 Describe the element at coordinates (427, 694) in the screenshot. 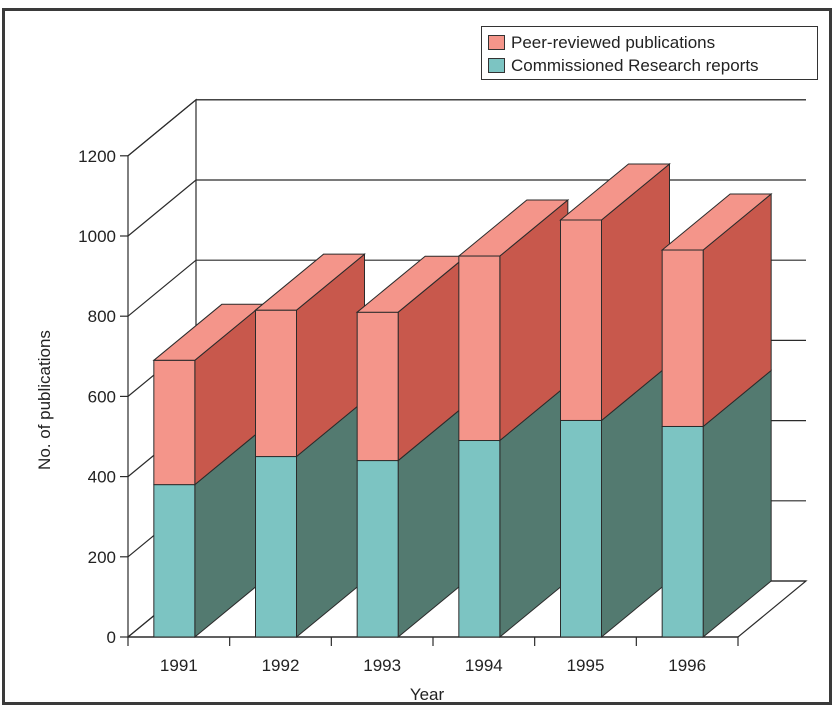

I see `x-axis-title: Year` at that location.